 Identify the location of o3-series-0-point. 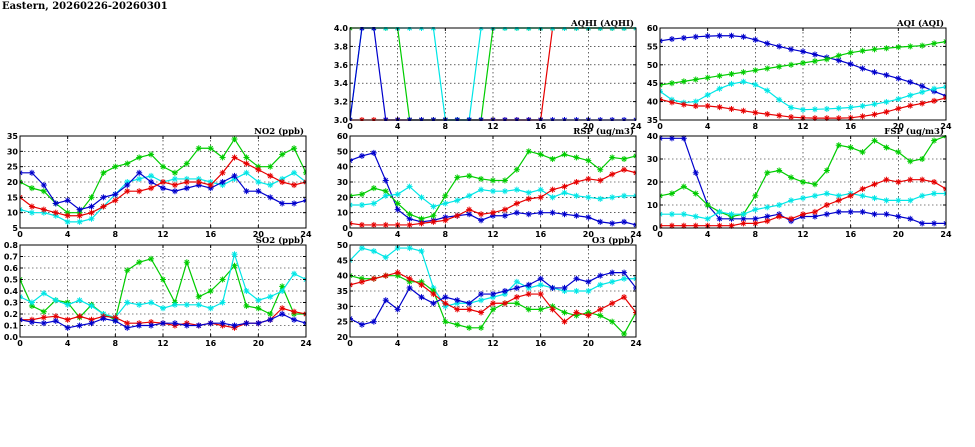
(624, 278).